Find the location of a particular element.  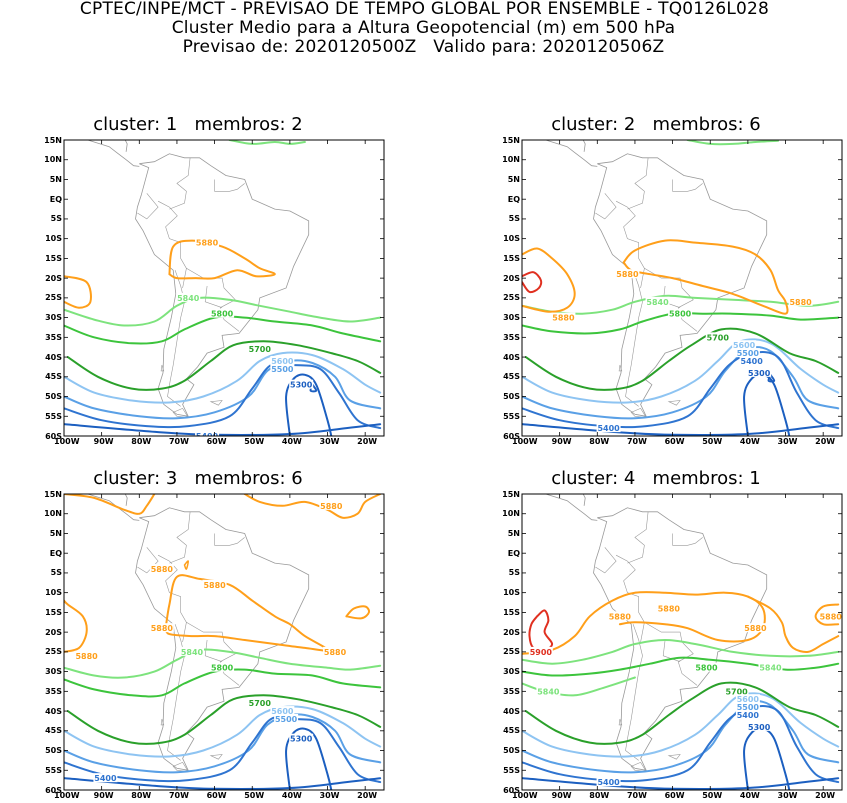

contour-label: 5840 is located at coordinates (192, 652).